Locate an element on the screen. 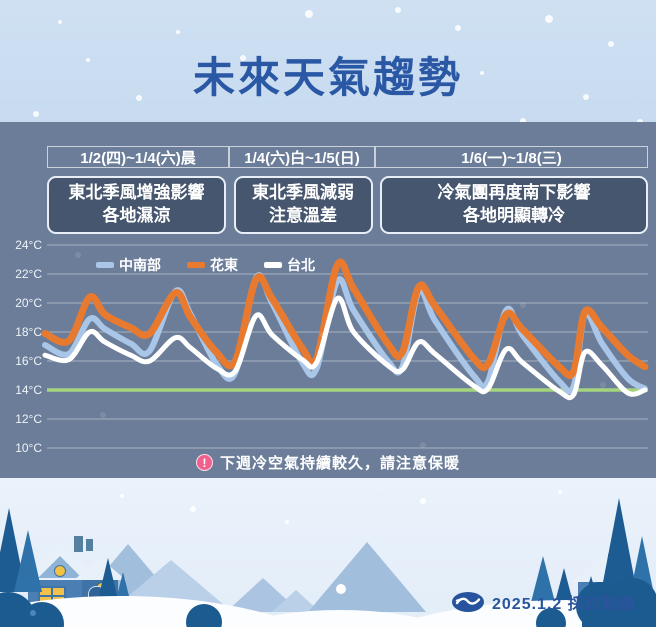 The height and width of the screenshot is (627, 656). legend-item-central-south: 中南部 is located at coordinates (128, 265).